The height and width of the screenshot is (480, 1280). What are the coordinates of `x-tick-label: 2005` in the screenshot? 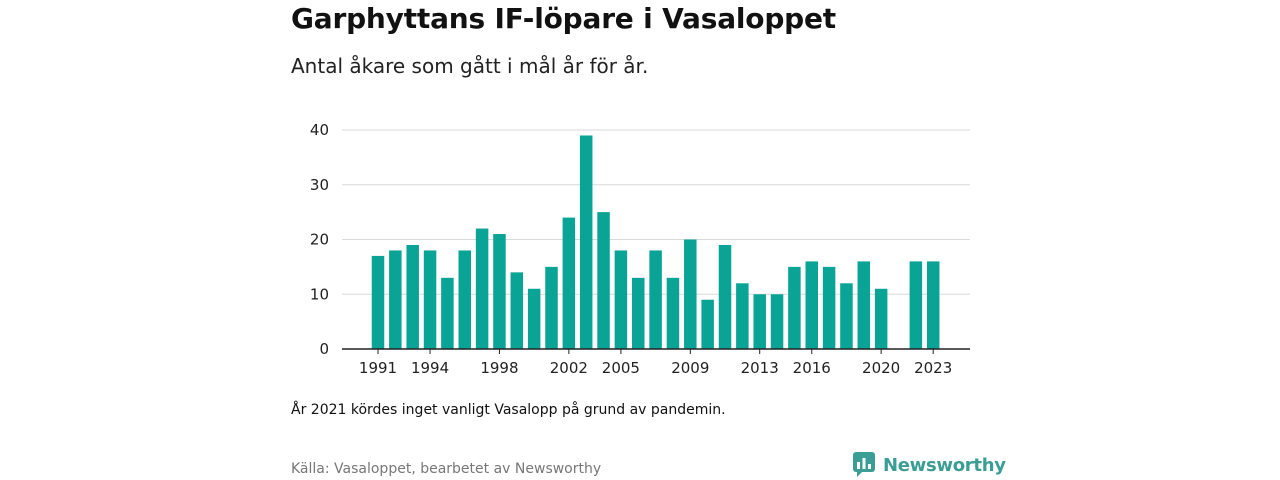 It's located at (621, 368).